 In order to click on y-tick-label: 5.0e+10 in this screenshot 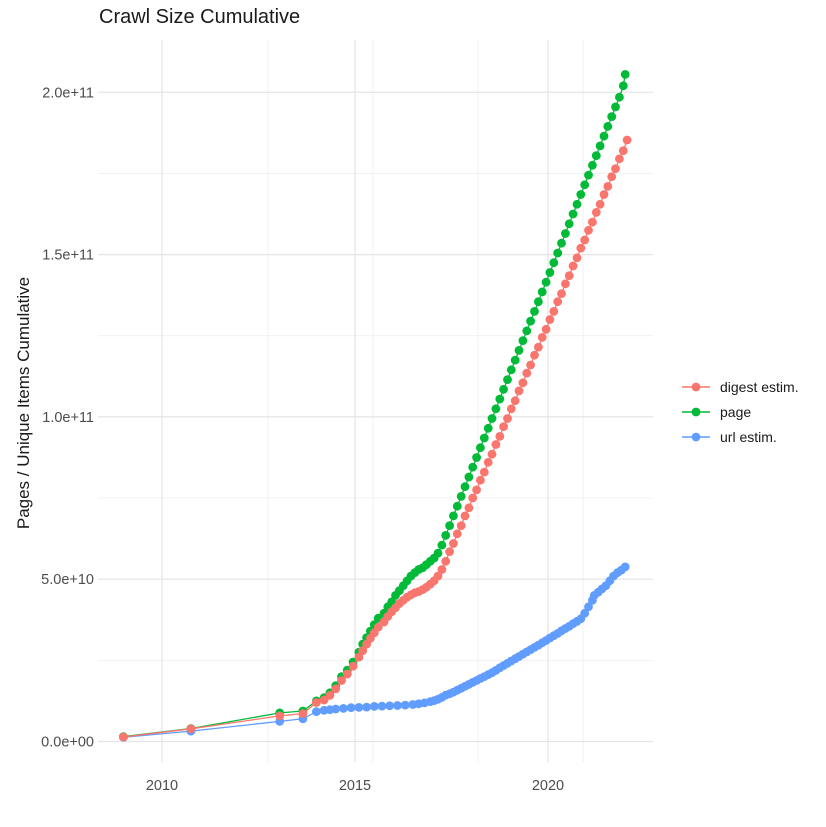, I will do `click(67, 580)`.